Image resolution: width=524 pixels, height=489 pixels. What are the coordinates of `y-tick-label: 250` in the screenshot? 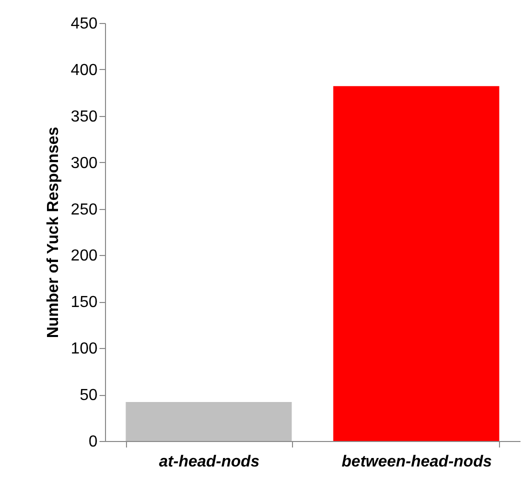 It's located at (84, 209).